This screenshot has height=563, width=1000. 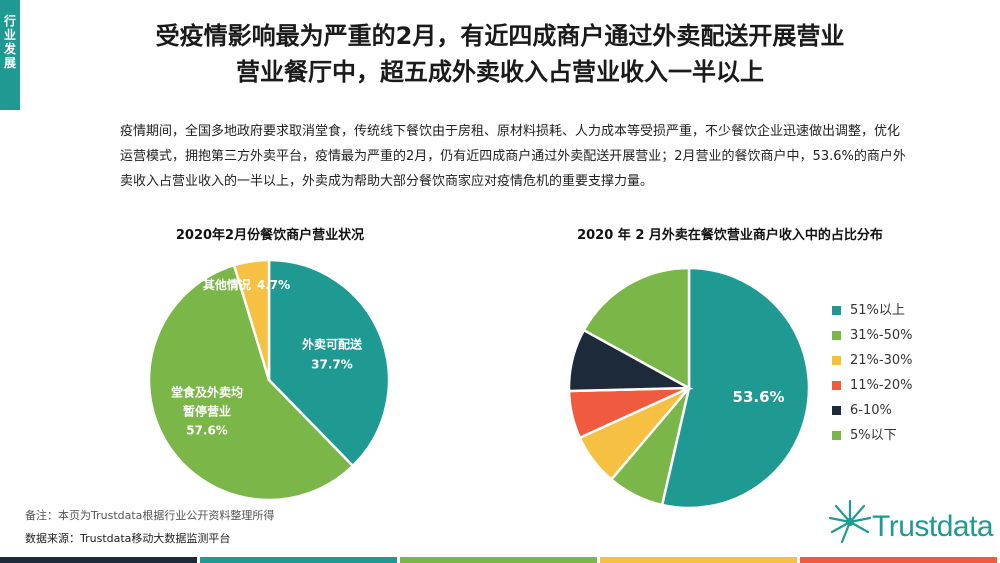 I want to click on pie0-label-2: 其他情况, so click(x=227, y=284).